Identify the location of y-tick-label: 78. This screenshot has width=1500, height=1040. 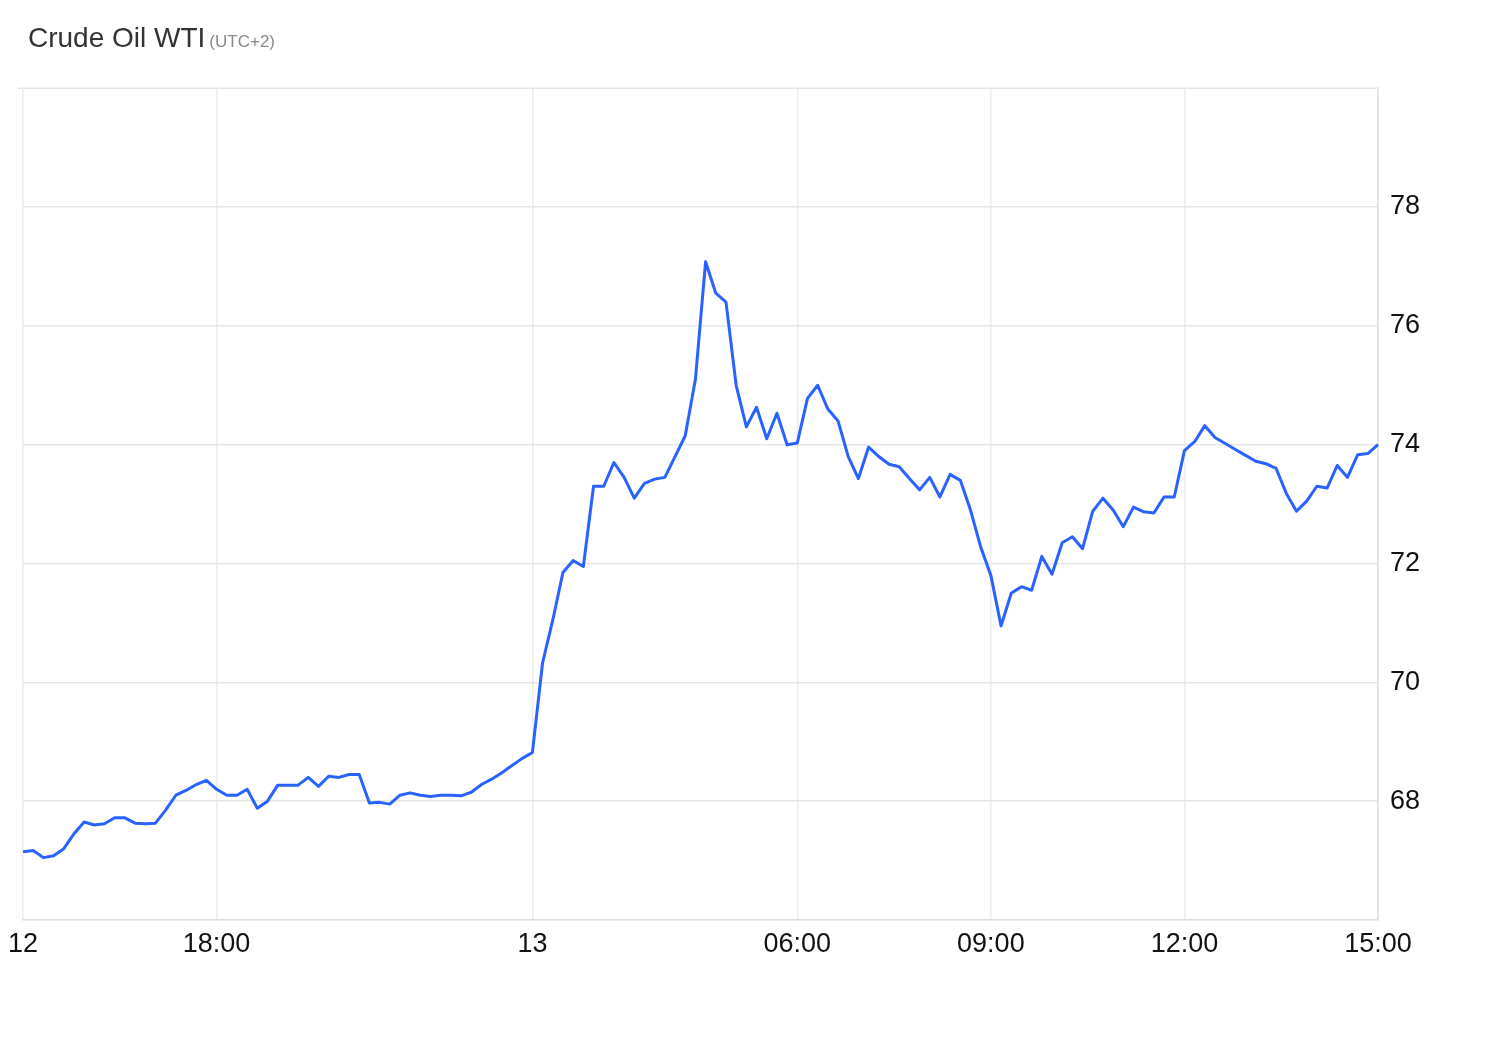
(1405, 205).